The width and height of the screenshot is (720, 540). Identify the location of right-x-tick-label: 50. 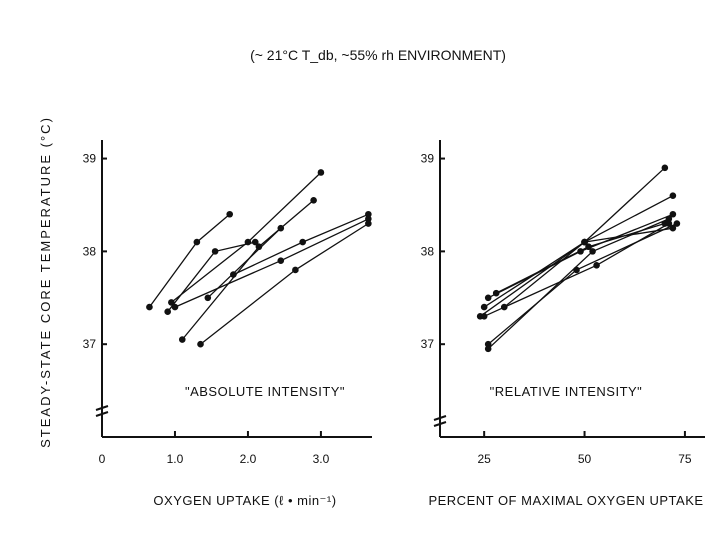
(585, 459).